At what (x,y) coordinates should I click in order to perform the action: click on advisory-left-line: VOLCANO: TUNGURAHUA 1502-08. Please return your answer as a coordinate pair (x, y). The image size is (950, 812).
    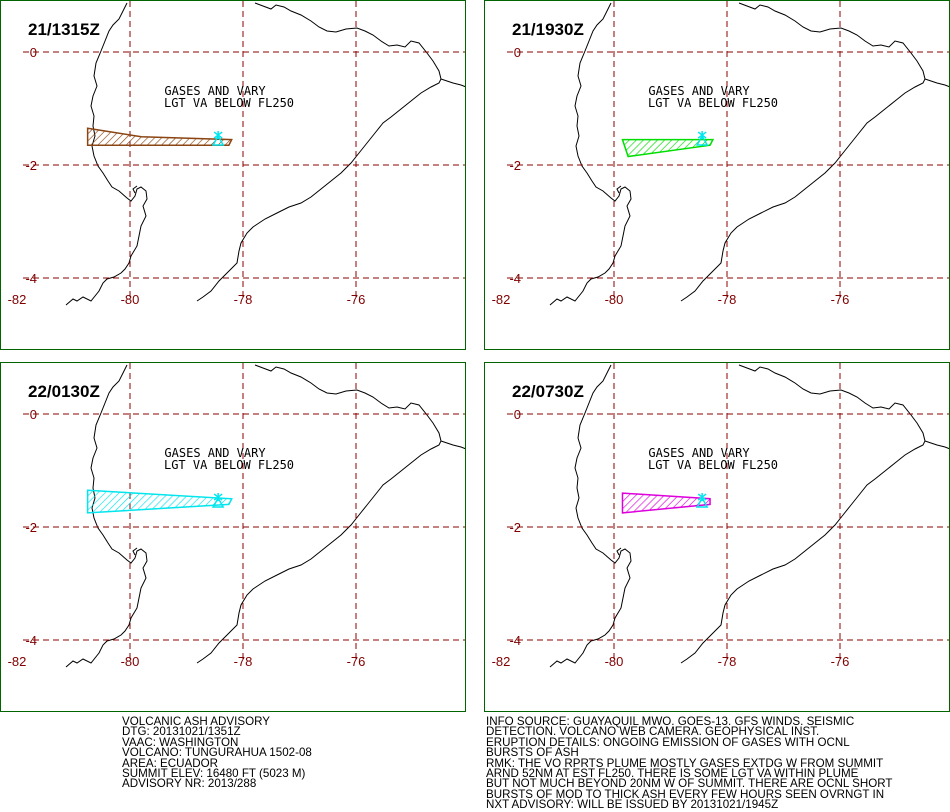
    Looking at the image, I should click on (217, 753).